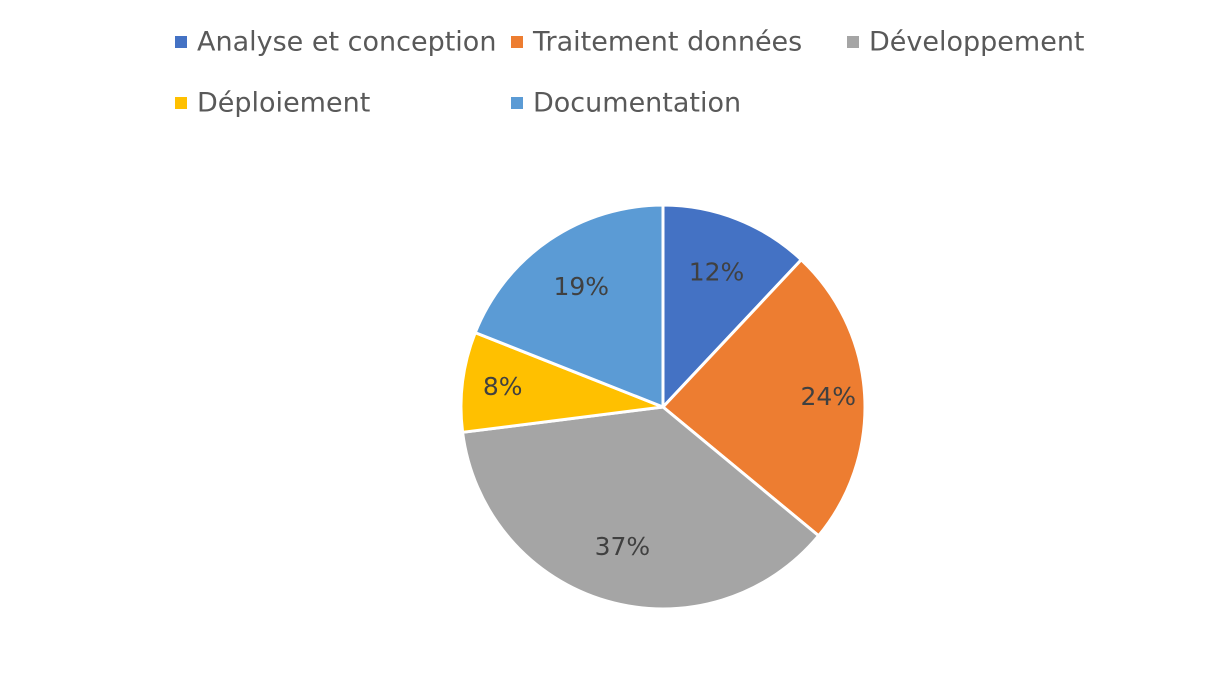 This screenshot has height=676, width=1207. Describe the element at coordinates (181, 42) in the screenshot. I see `legend-swatch-analyse-et-conception` at that location.